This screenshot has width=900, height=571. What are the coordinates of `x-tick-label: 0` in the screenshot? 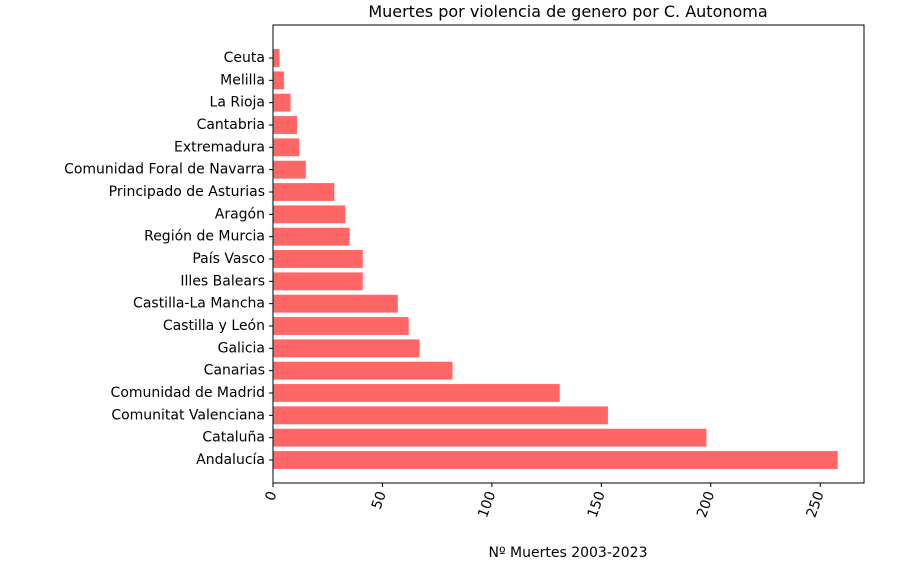 It's located at (271, 496).